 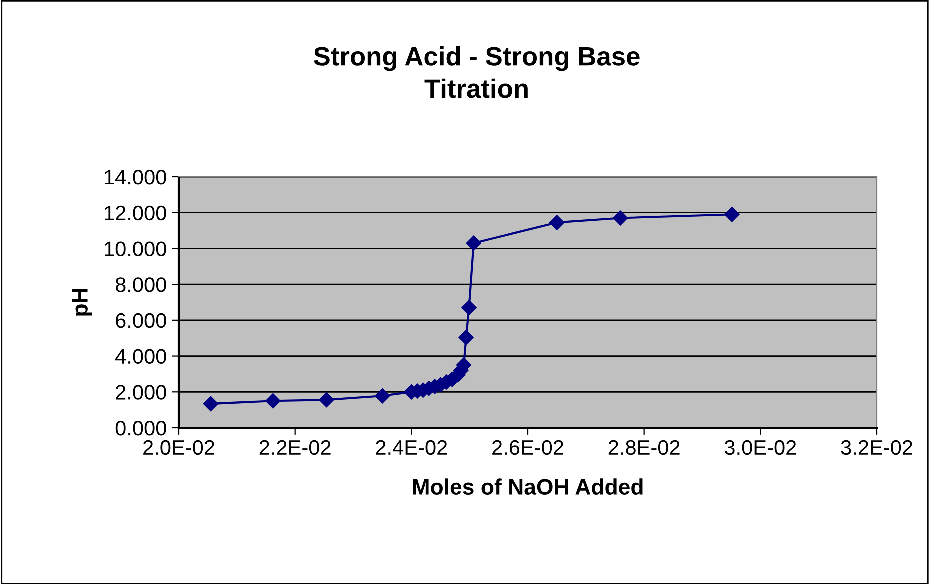 What do you see at coordinates (295, 448) in the screenshot?
I see `x-tick-label: 2.2E-02` at bounding box center [295, 448].